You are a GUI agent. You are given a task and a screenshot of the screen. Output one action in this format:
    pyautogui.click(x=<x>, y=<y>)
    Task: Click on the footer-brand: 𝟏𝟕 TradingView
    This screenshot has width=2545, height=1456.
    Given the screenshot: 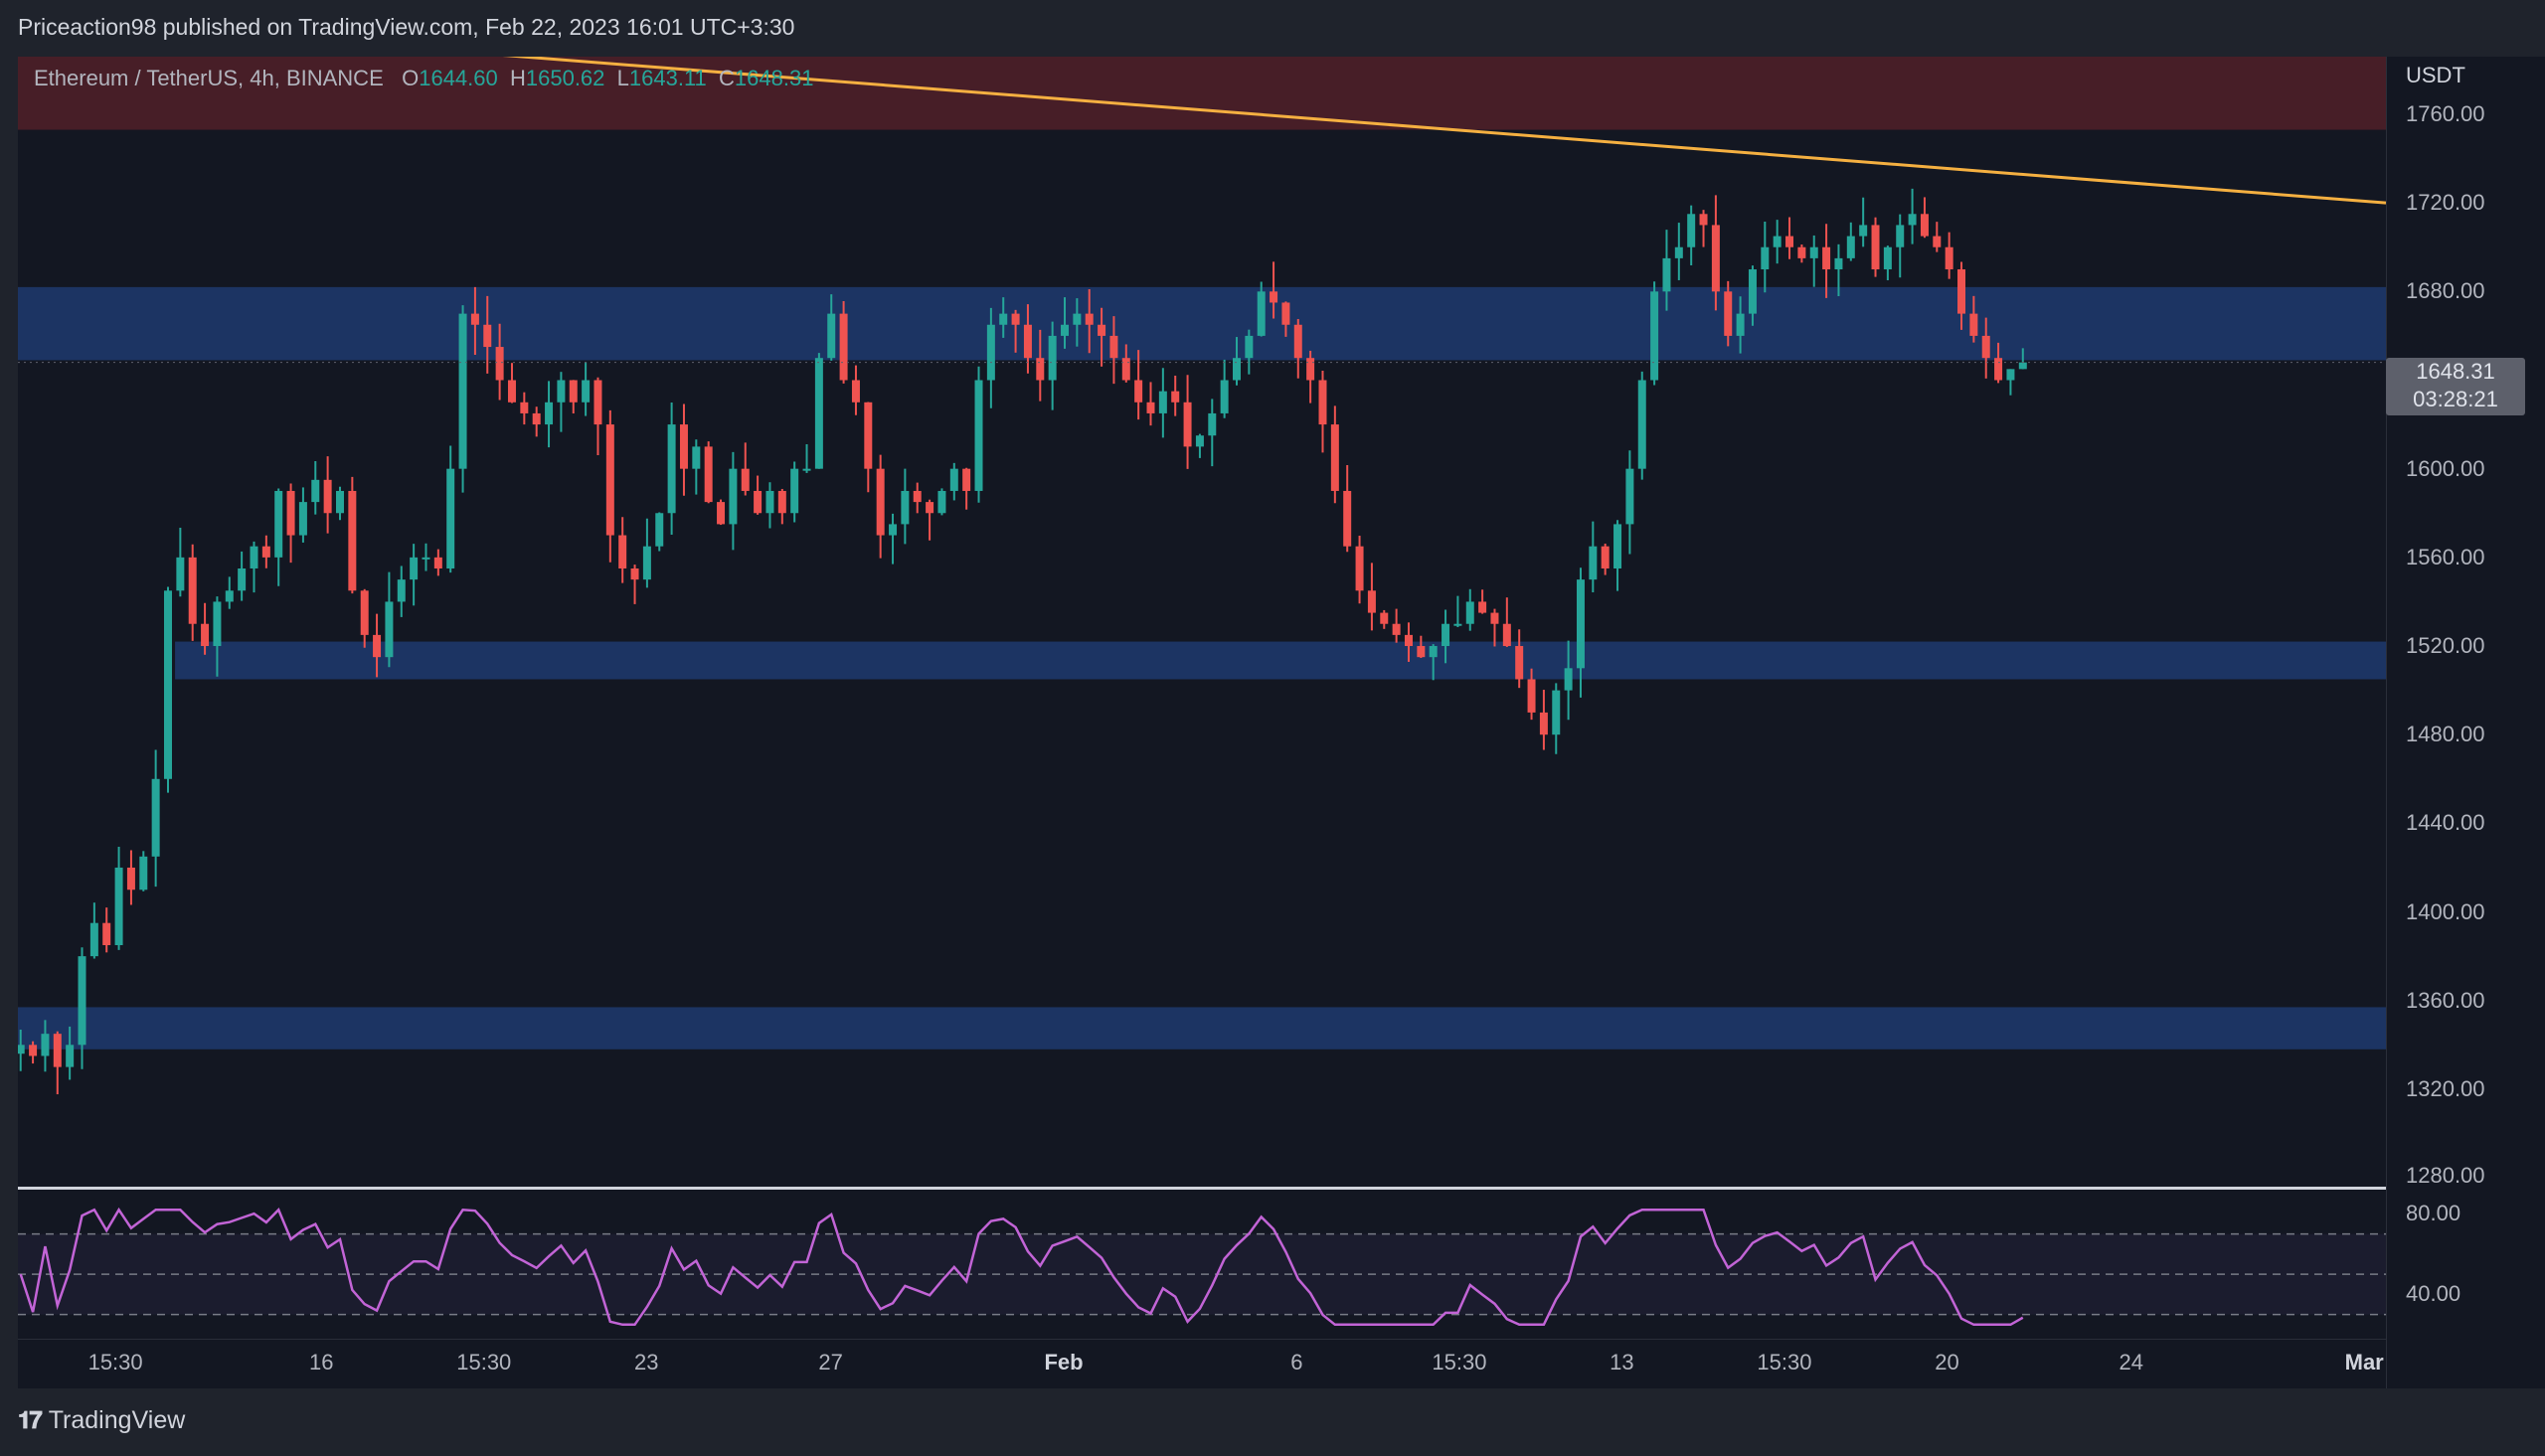 What is the action you would take?
    pyautogui.click(x=101, y=1420)
    